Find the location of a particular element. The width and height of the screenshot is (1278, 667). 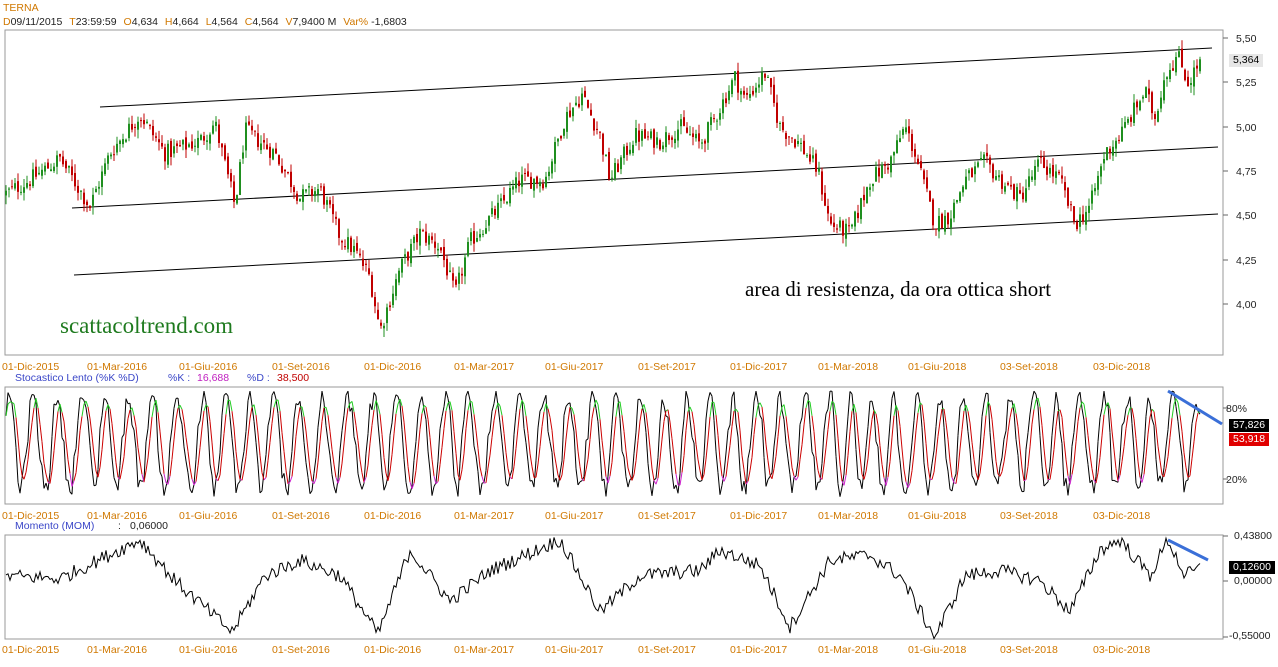

x-tick-label: 01-Dic-2015 is located at coordinates (31, 516).